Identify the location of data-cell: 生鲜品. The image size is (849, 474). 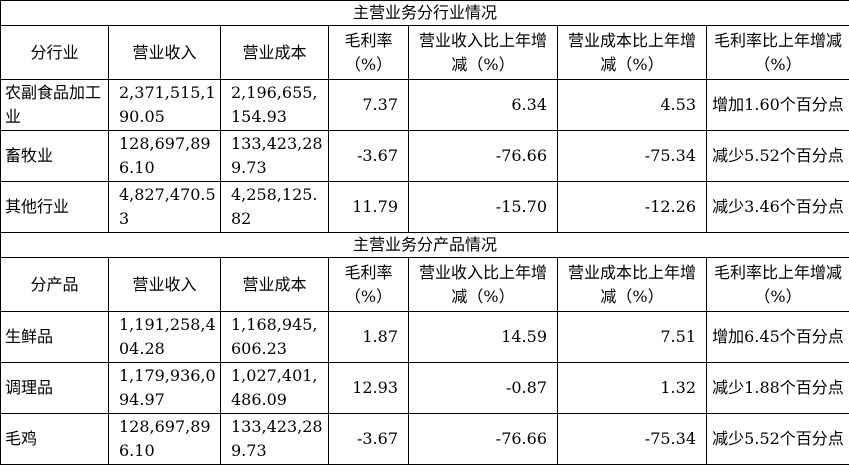
(54, 337).